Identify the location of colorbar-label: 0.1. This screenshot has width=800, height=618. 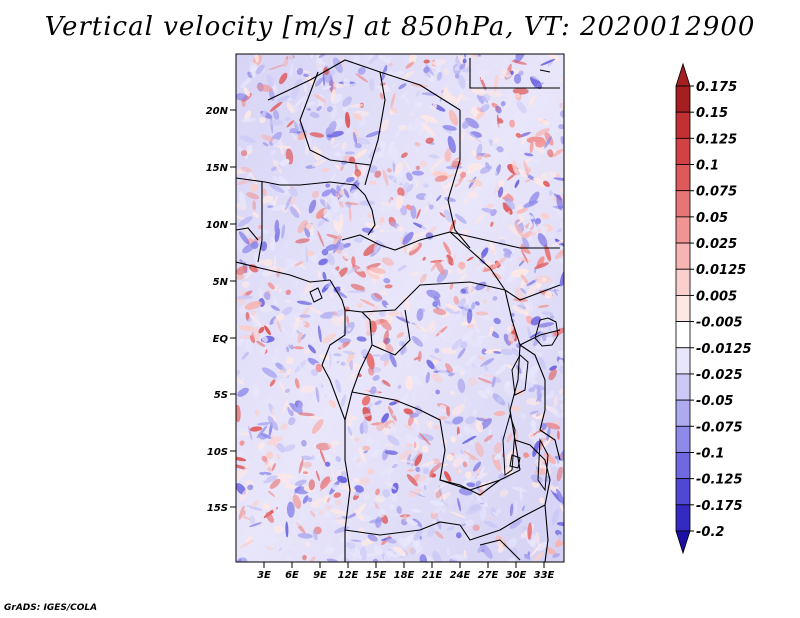
(707, 166).